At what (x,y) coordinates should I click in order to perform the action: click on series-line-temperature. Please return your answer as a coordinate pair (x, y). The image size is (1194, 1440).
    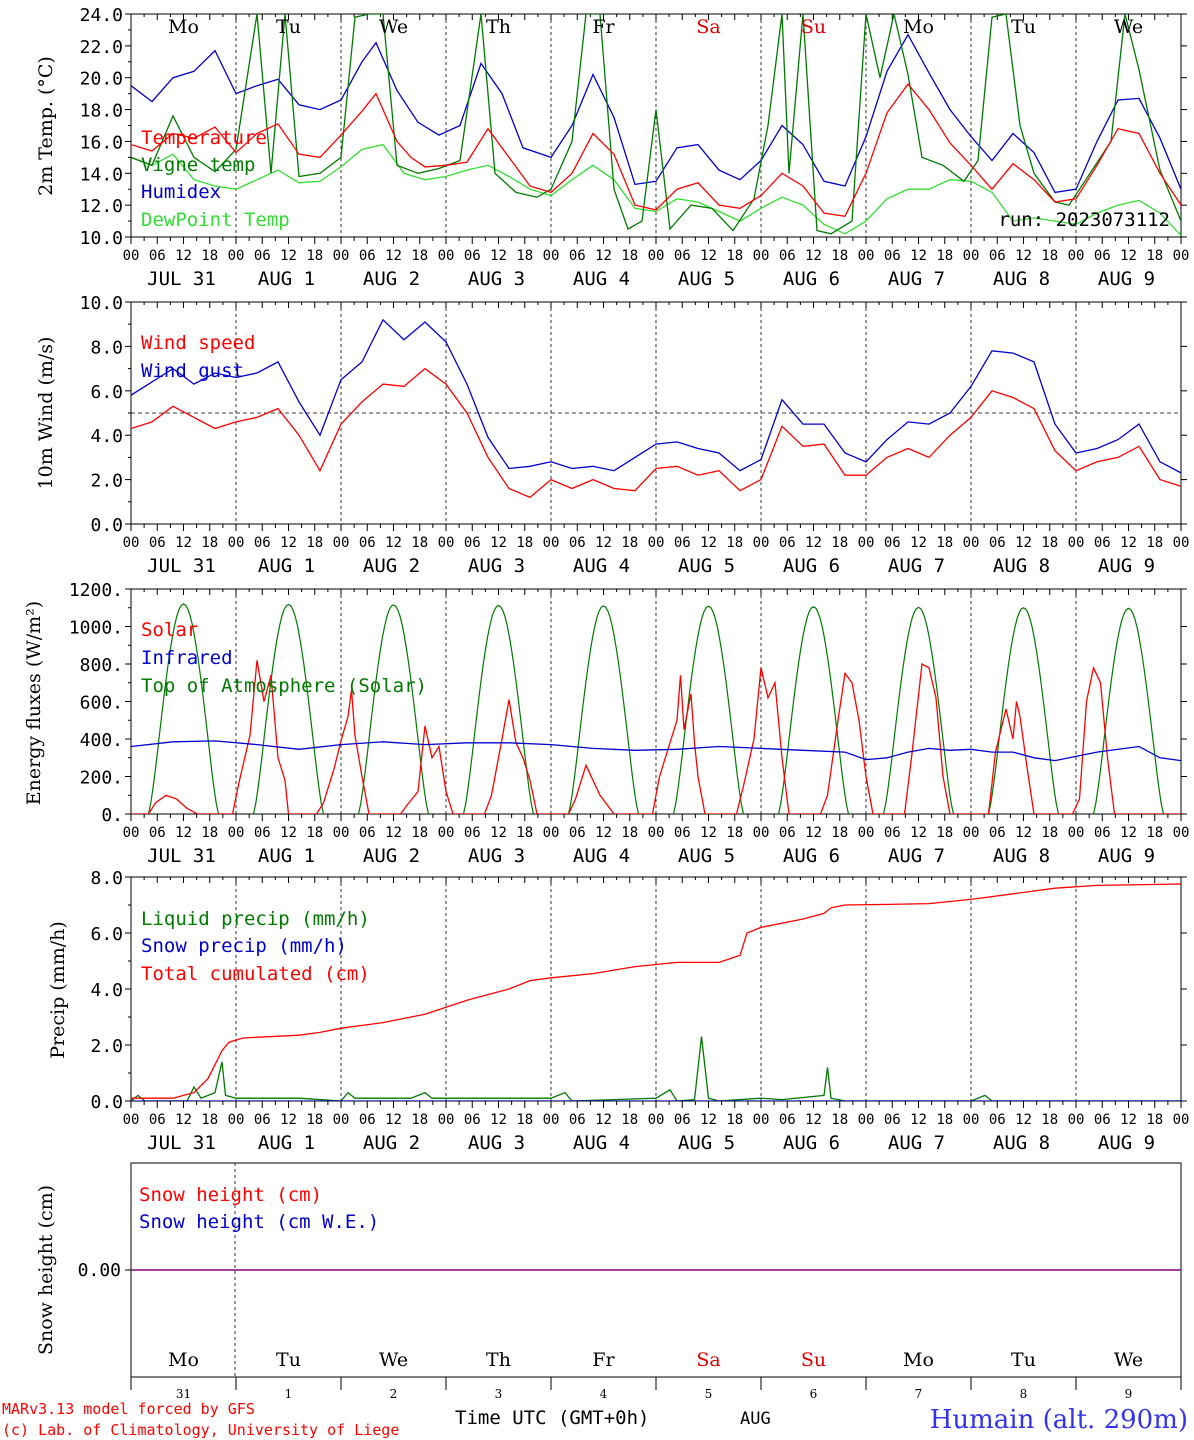
    Looking at the image, I should click on (656, 150).